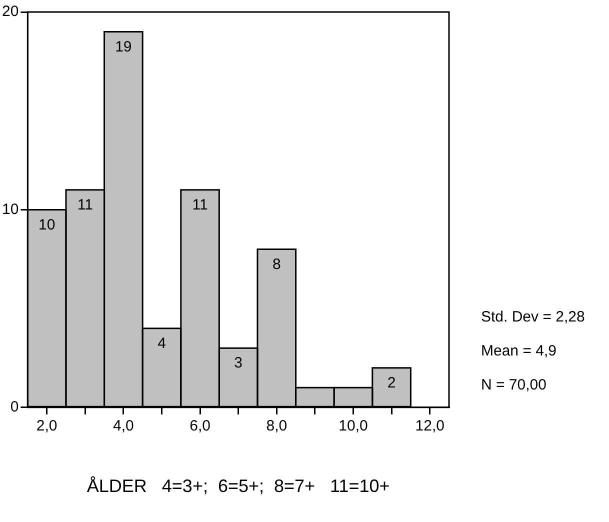 The width and height of the screenshot is (609, 522). Describe the element at coordinates (276, 264) in the screenshot. I see `data-label: 8` at that location.